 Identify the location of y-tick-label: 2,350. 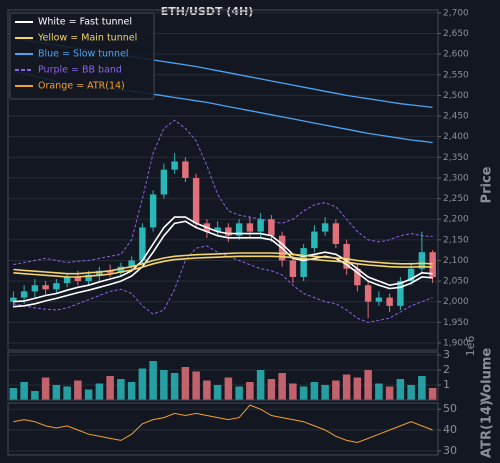
(456, 158).